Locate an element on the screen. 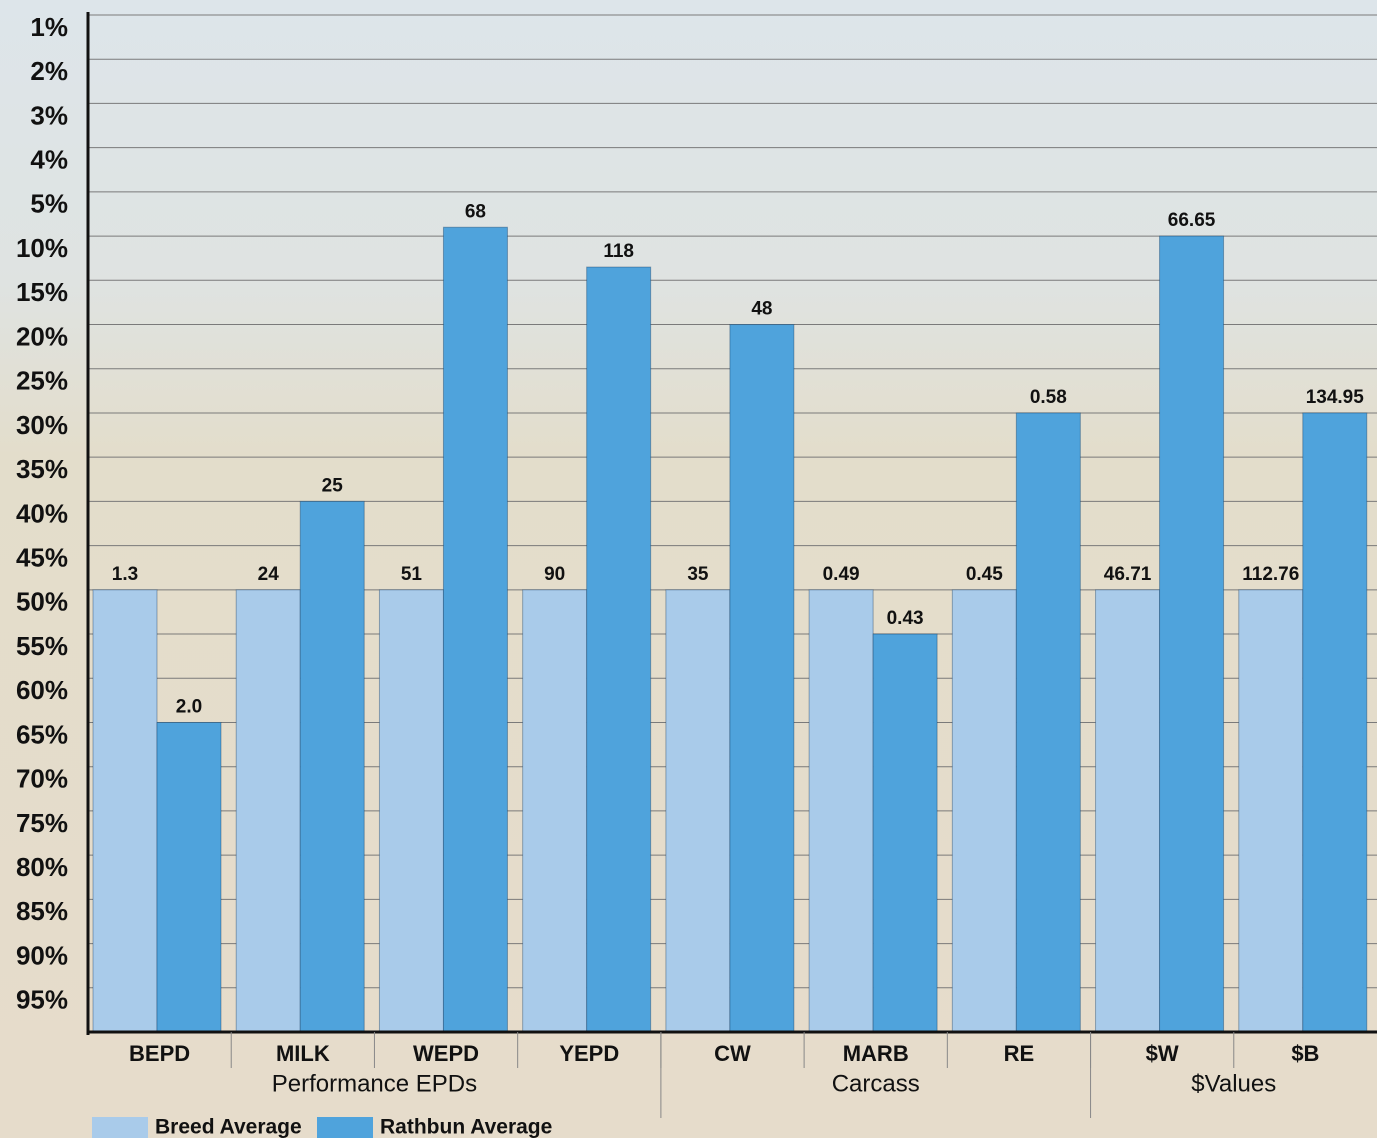 The height and width of the screenshot is (1138, 1377). group-label: Performance EPDs is located at coordinates (374, 1083).